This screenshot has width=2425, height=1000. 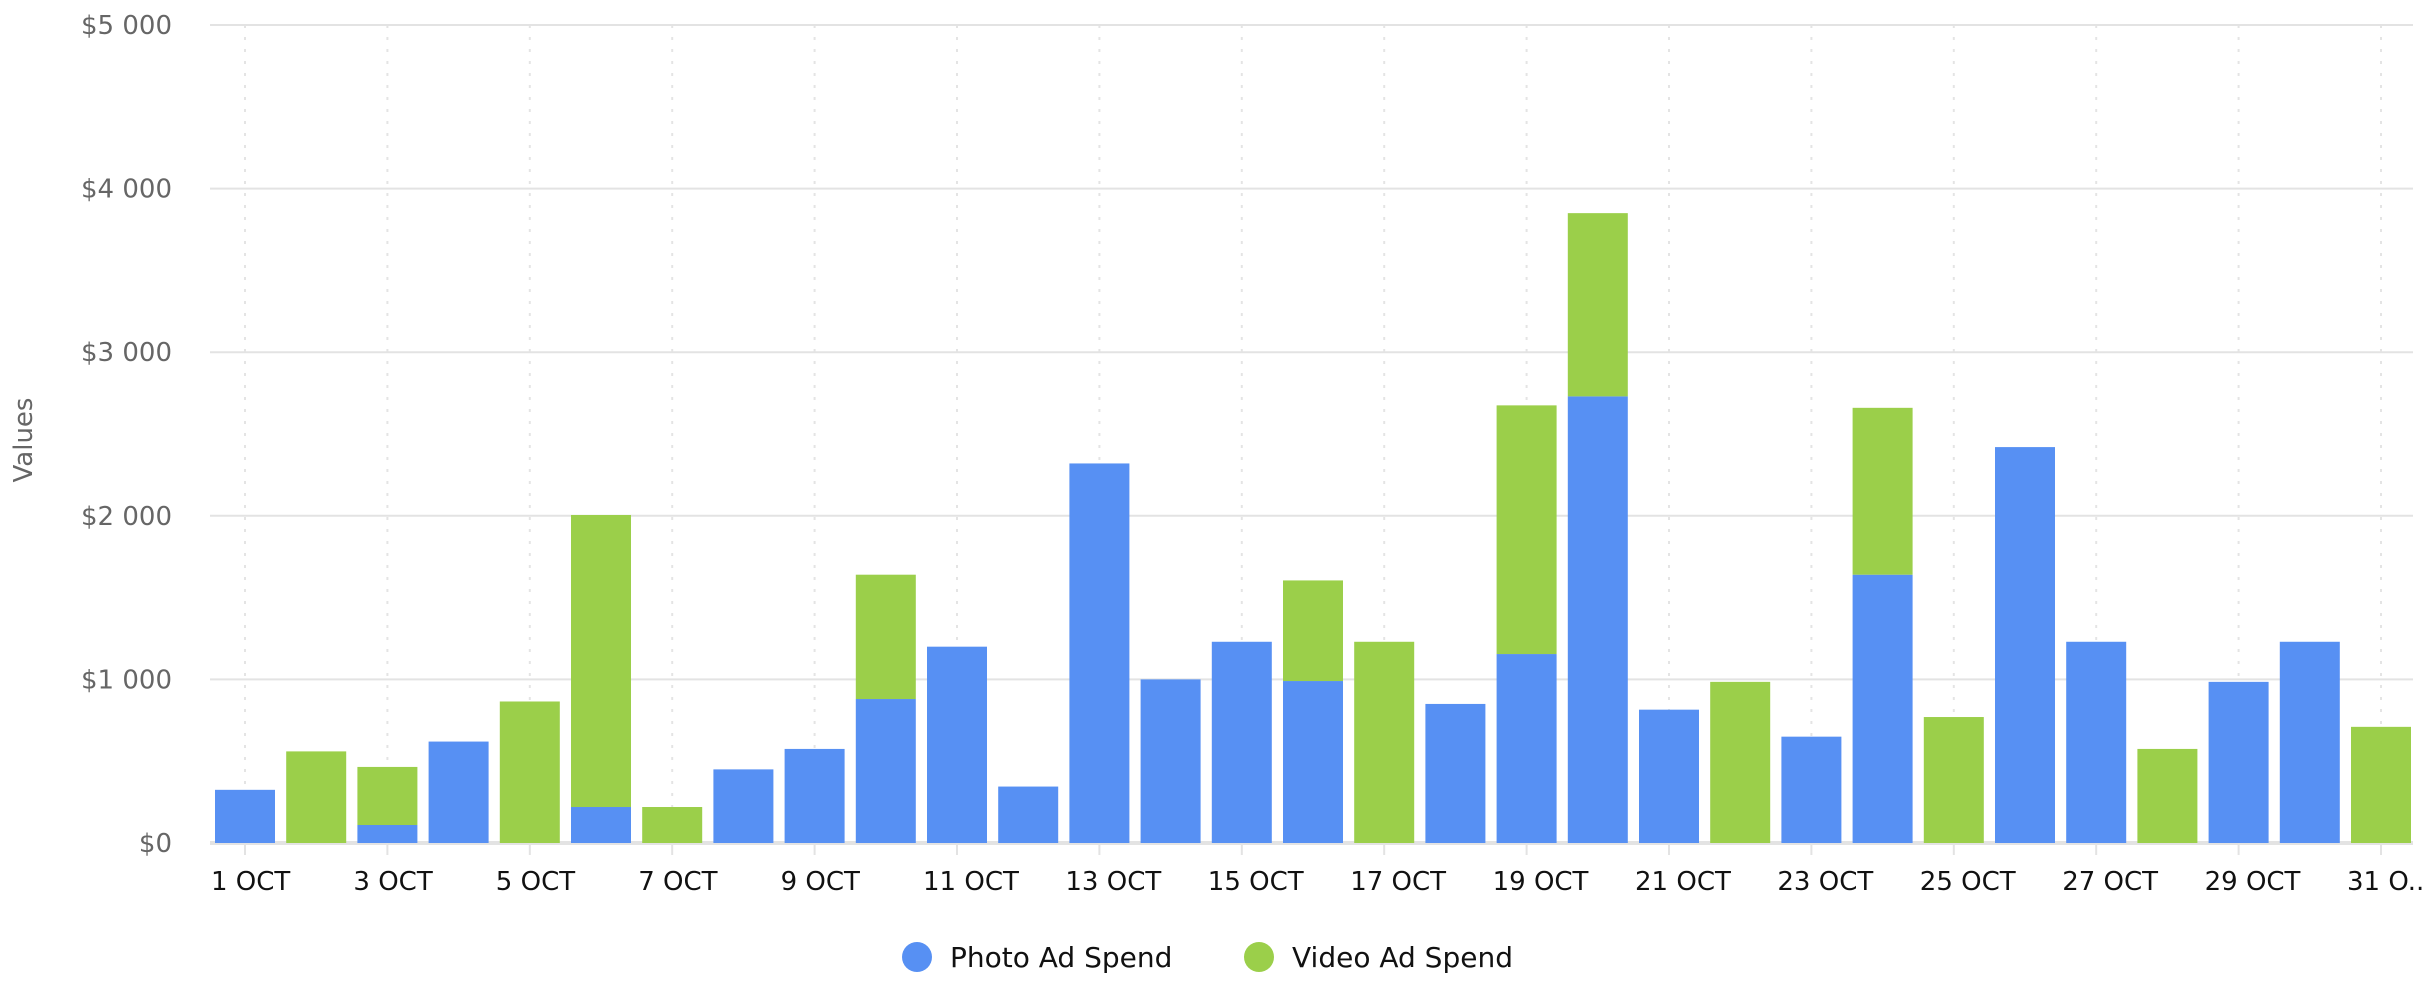 I want to click on x-tick-label: 13 OCT, so click(x=1113, y=882).